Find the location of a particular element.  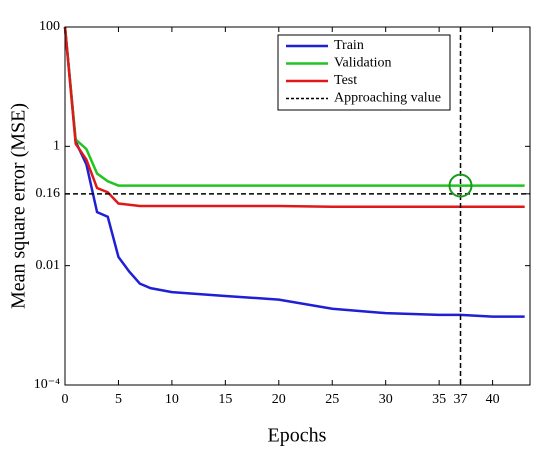

x-tick-label: 0 is located at coordinates (65, 399).